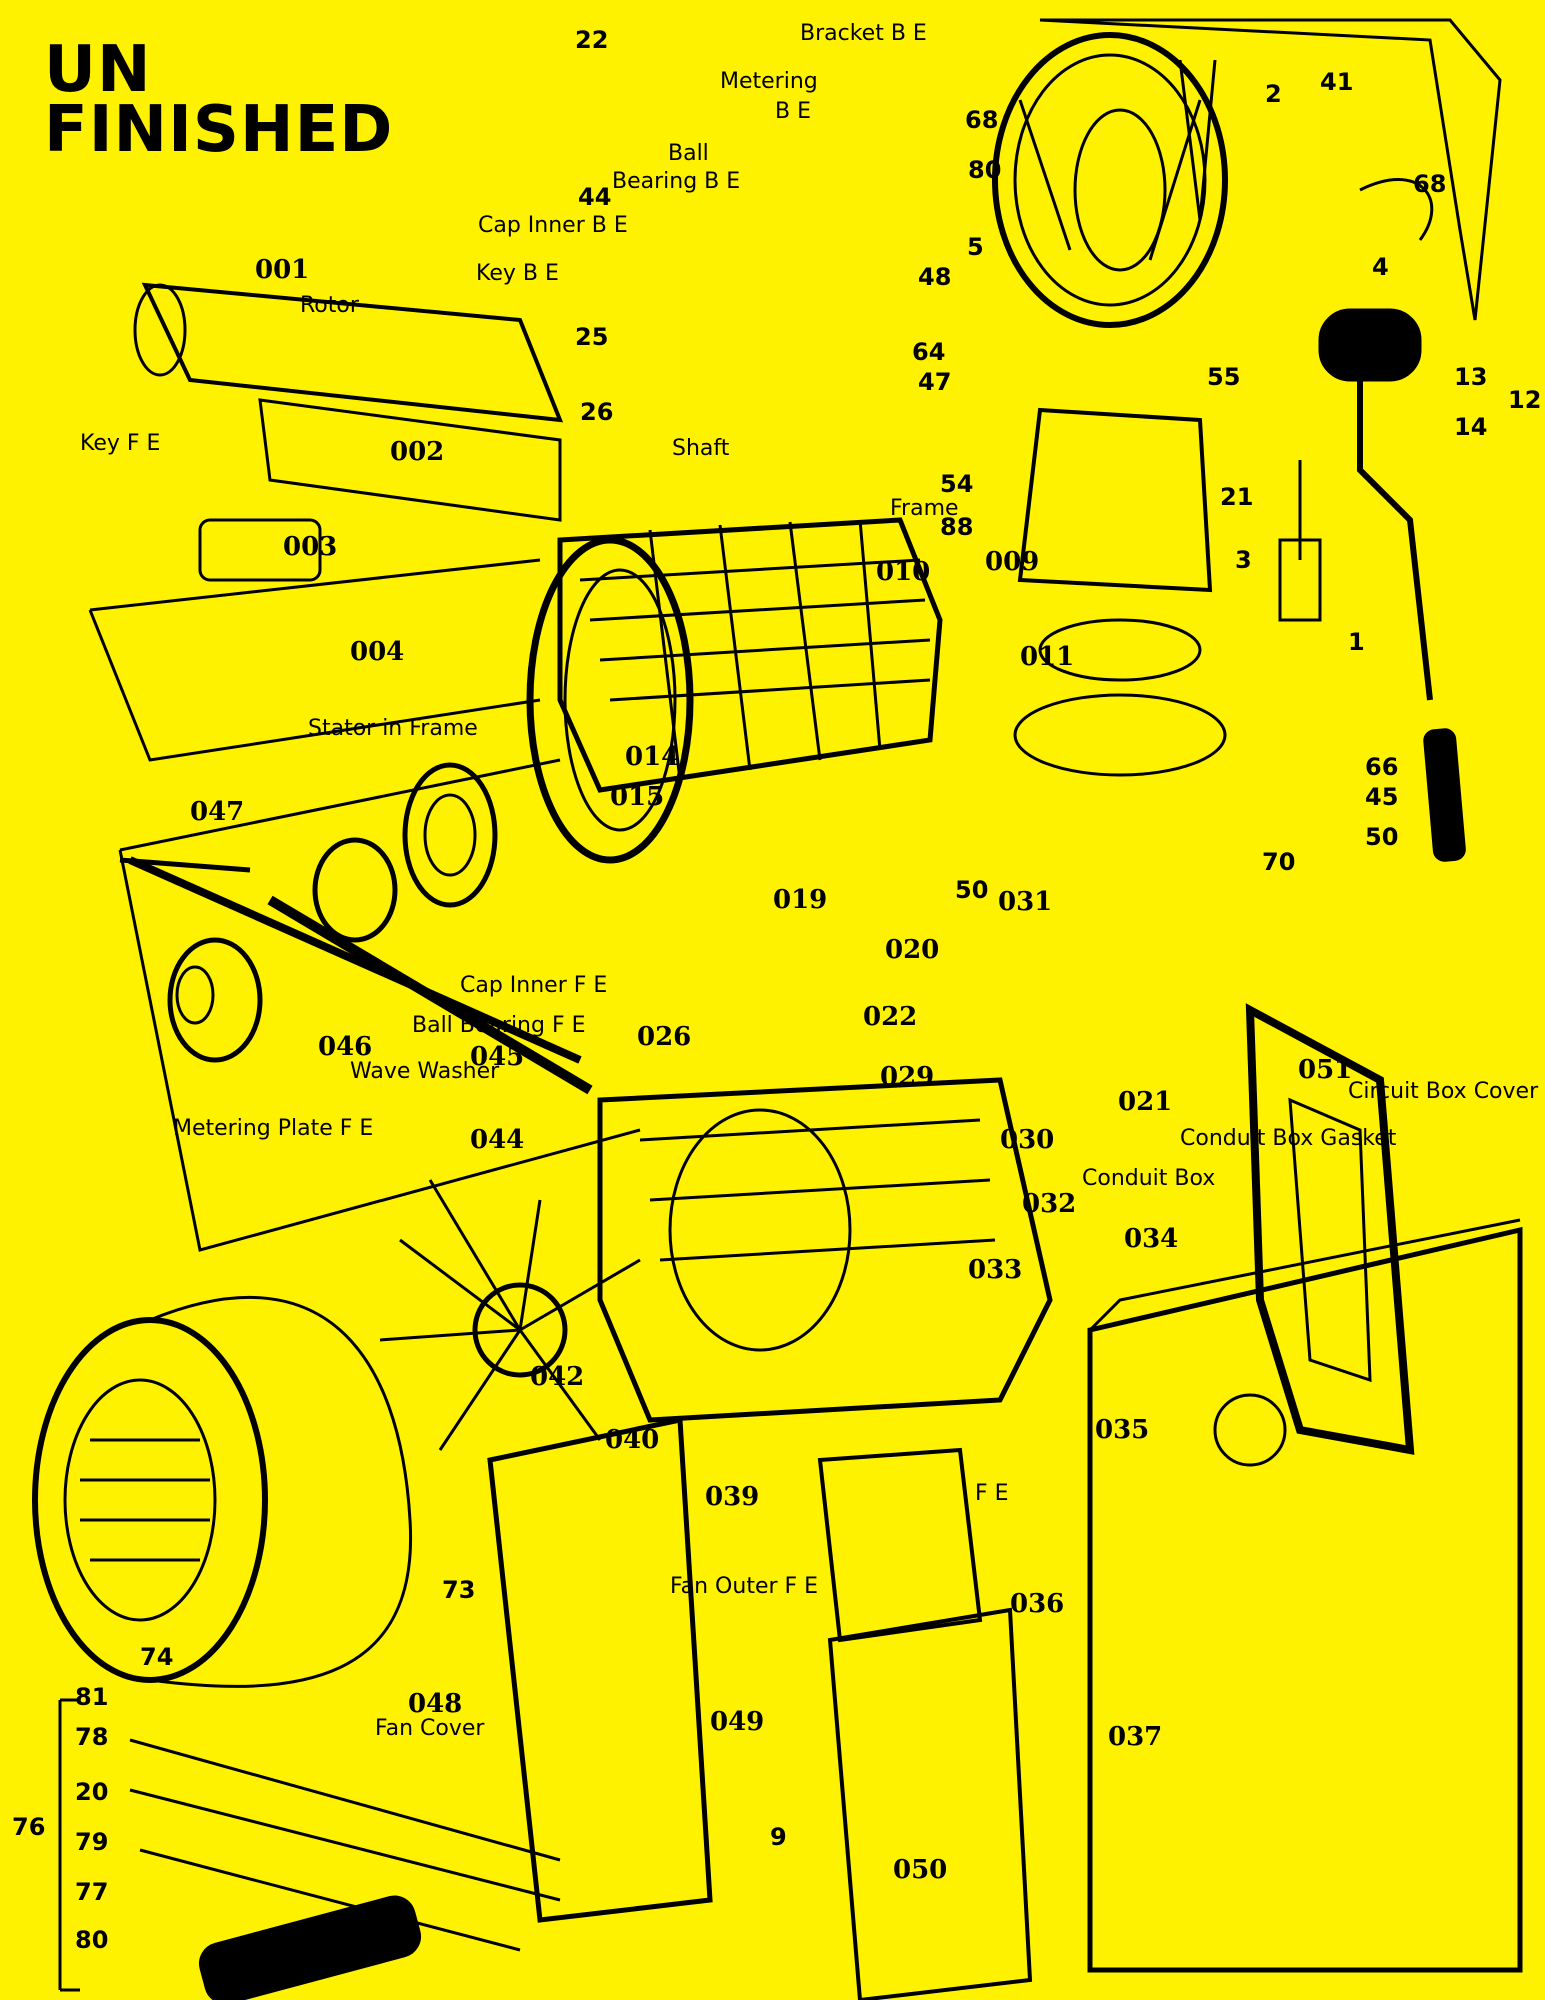 This screenshot has height=2000, width=1545. What do you see at coordinates (1470, 427) in the screenshot?
I see `callout-label: 14` at bounding box center [1470, 427].